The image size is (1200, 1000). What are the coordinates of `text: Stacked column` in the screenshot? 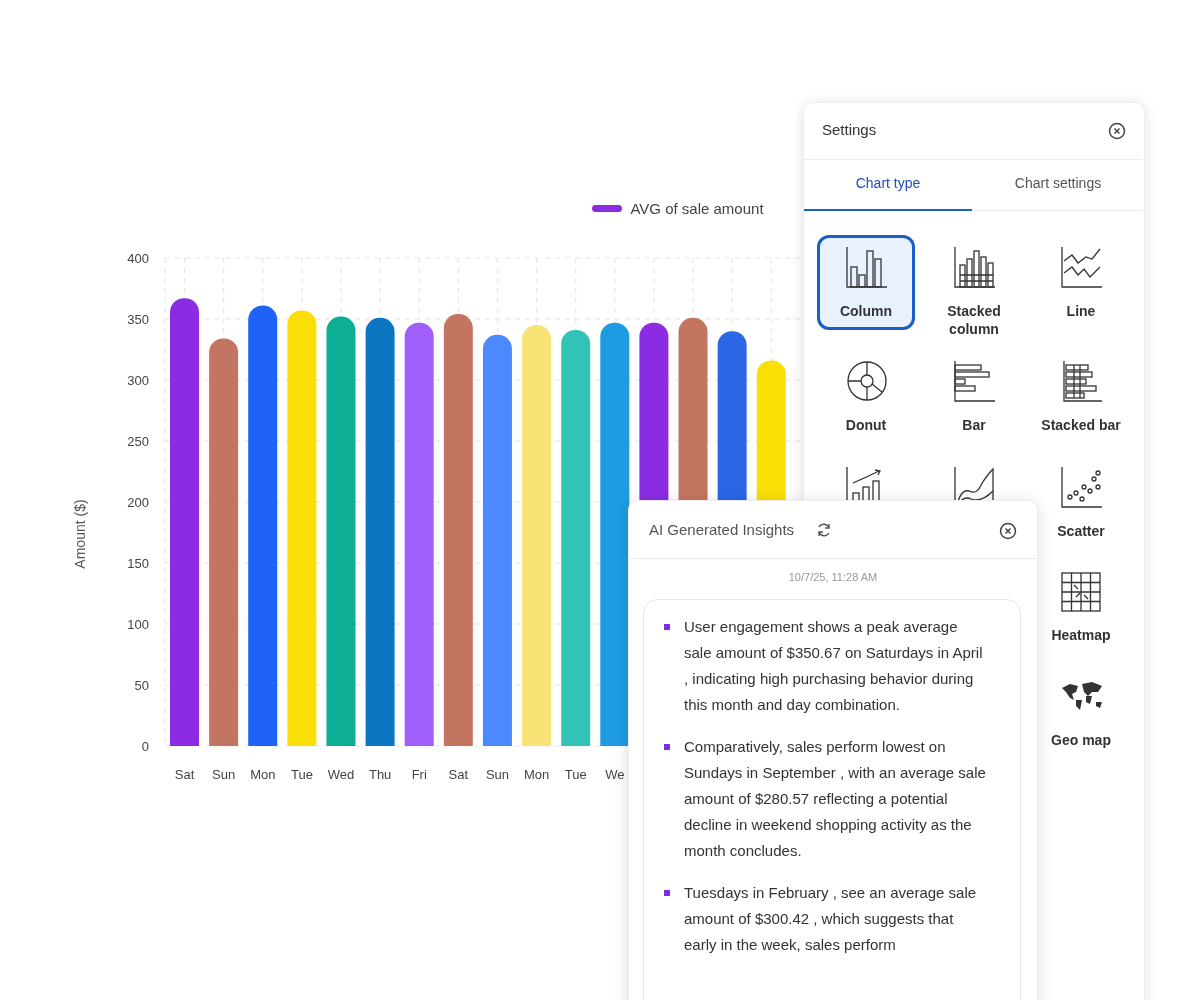 It's located at (974, 320).